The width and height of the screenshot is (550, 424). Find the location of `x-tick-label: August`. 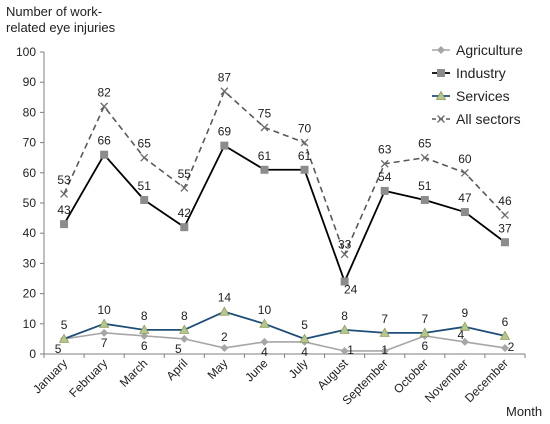

x-tick-label: August is located at coordinates (332, 374).